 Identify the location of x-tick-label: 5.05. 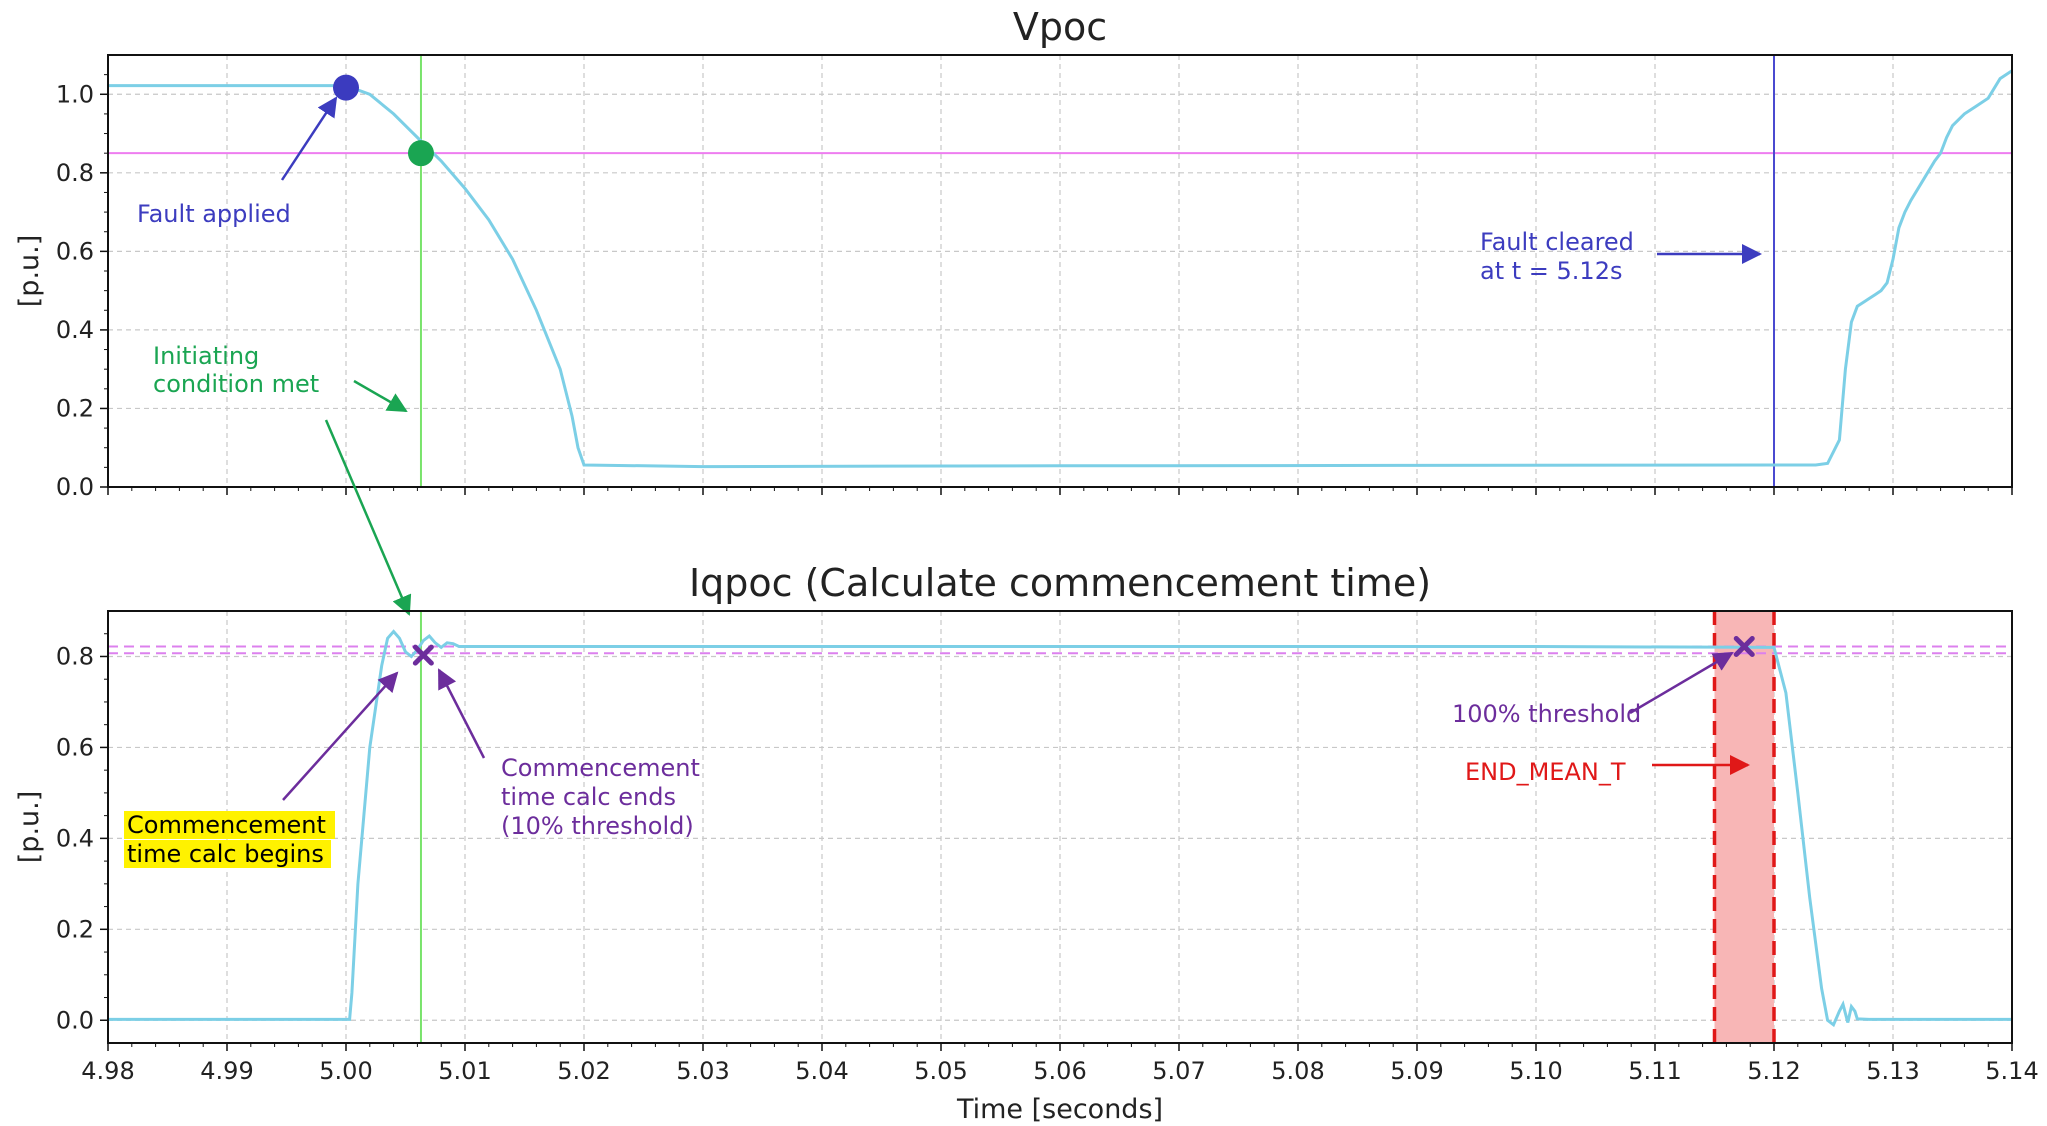
(940, 1071).